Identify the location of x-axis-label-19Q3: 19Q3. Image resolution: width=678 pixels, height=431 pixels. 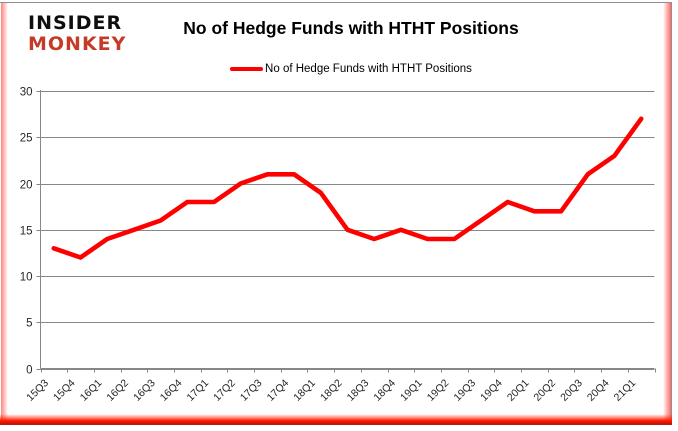
(464, 390).